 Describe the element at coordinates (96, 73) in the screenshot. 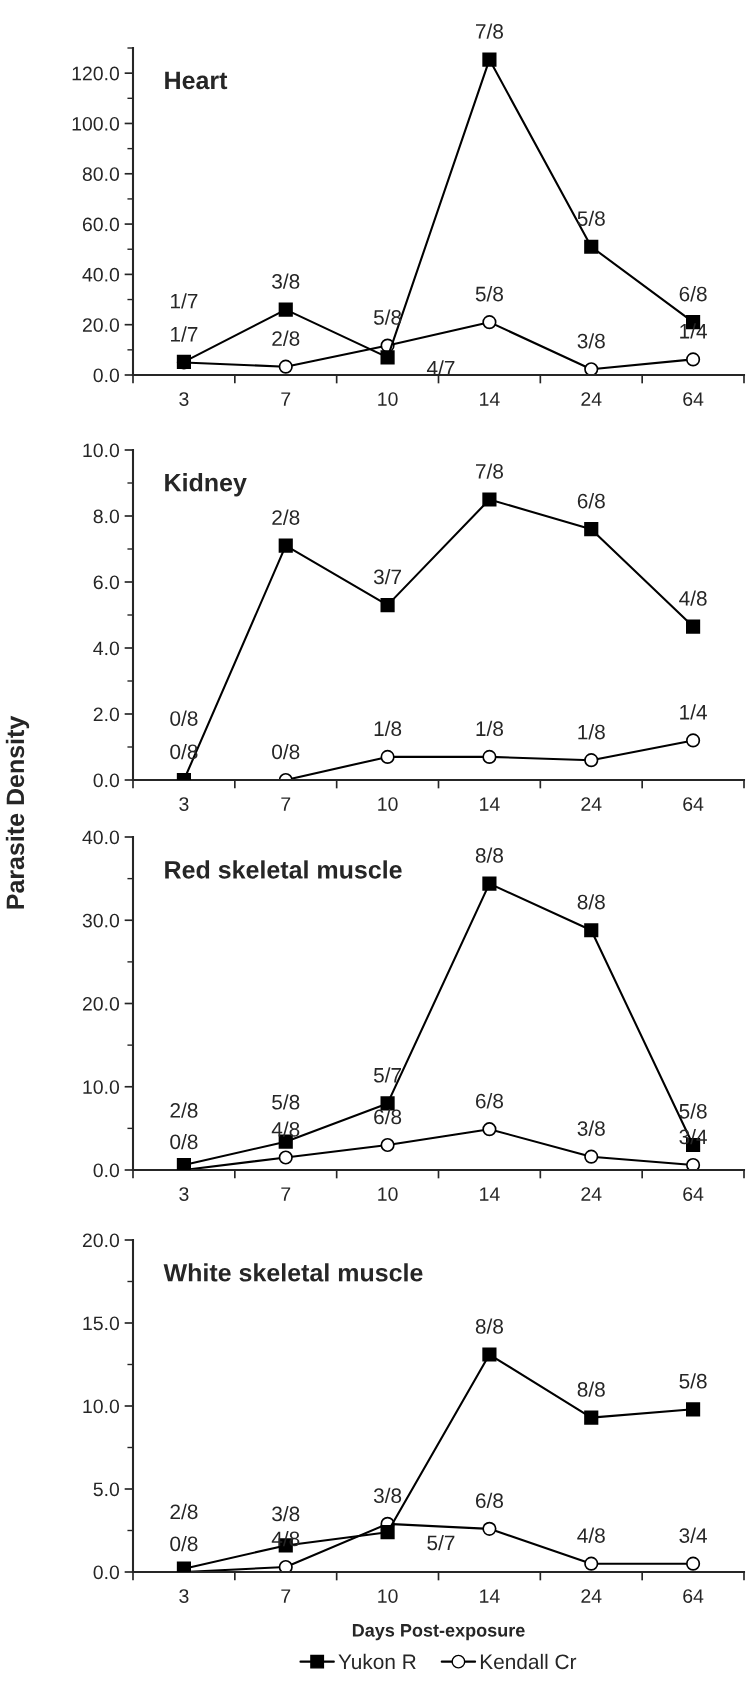

I see `y-tick-label: 120.0` at that location.